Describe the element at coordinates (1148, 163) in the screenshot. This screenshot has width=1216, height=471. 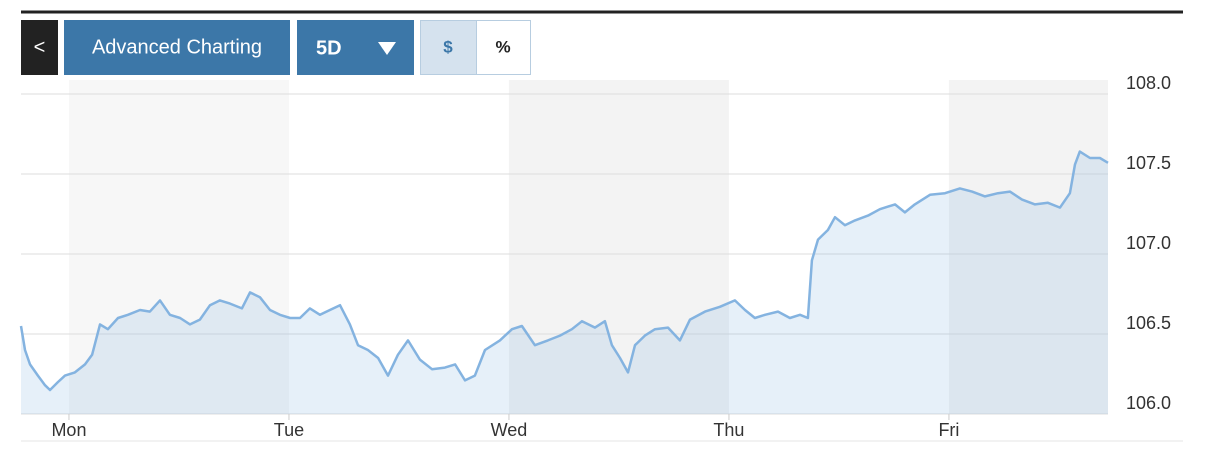
I see `y-tick-label: 107.5` at that location.